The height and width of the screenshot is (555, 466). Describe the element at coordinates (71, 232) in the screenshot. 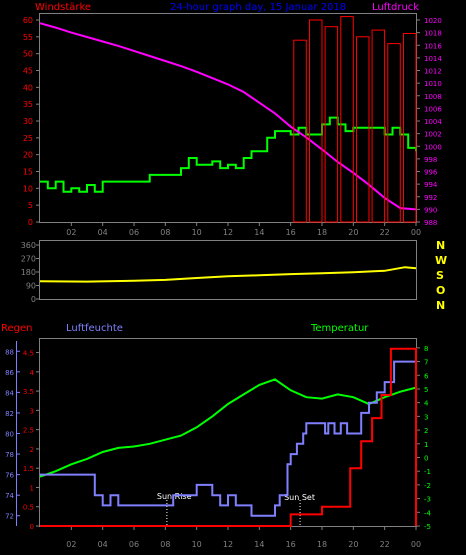

I see `x-tick-label-p1: 02` at that location.